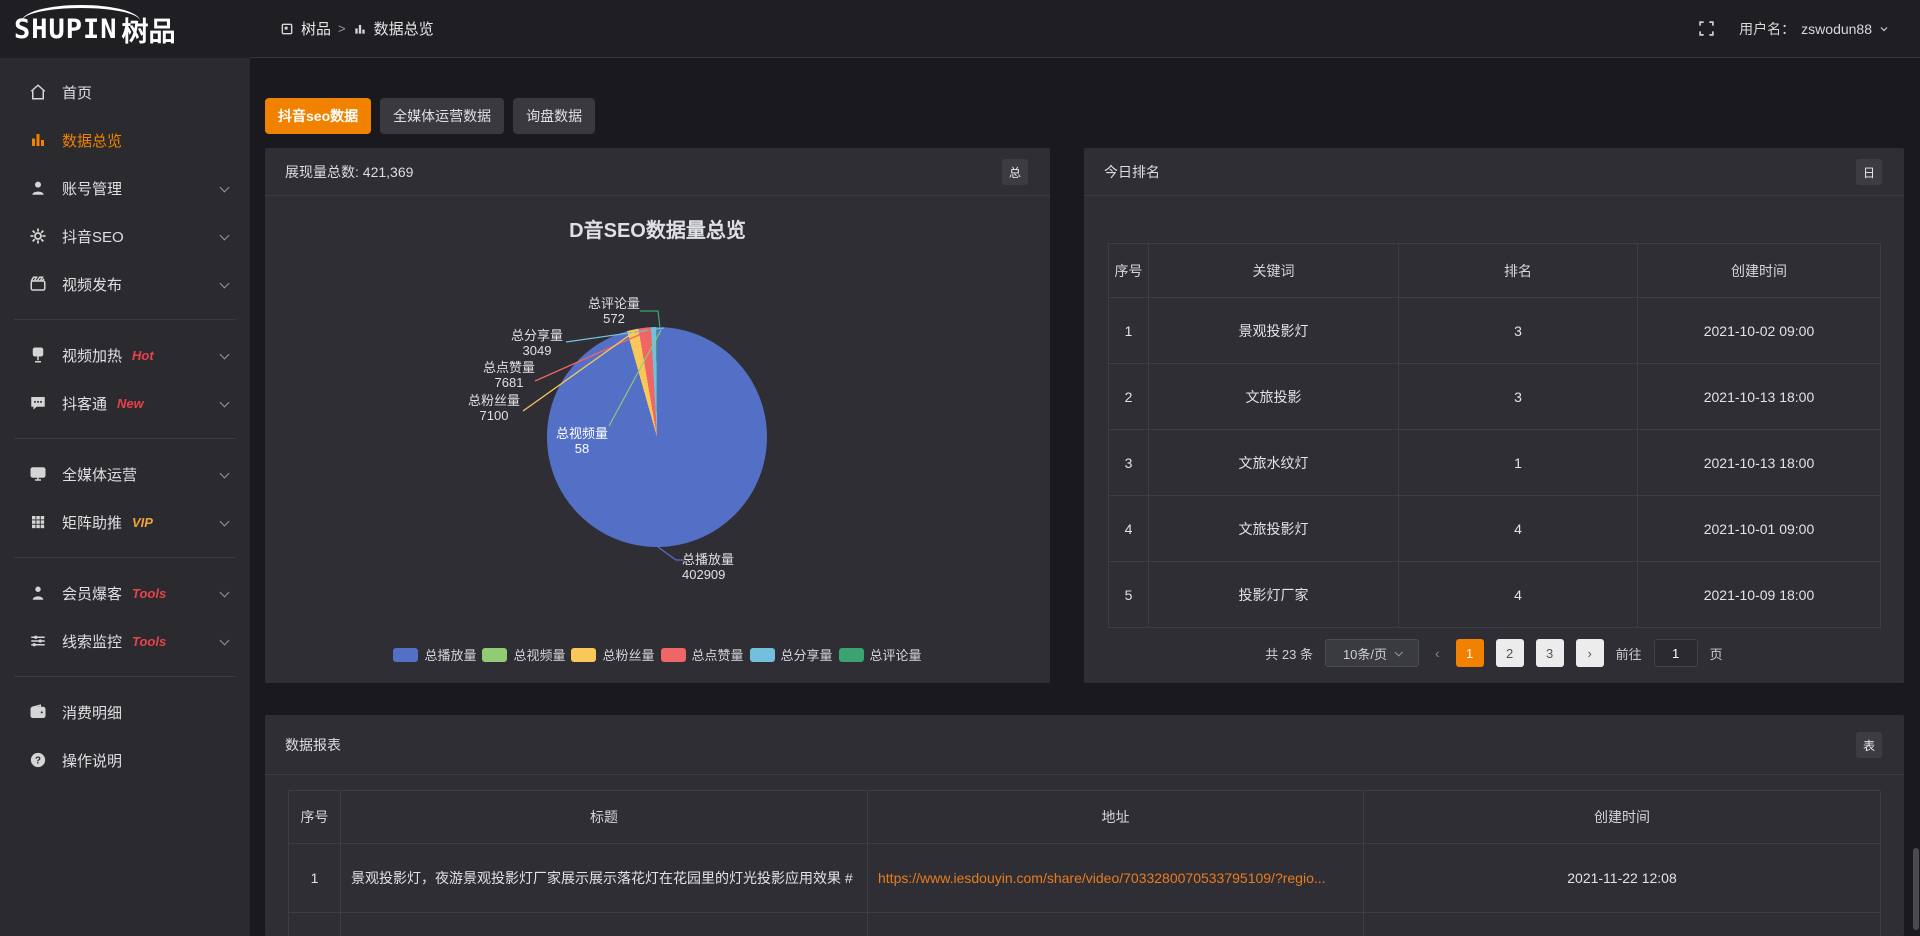  What do you see at coordinates (1675, 653) in the screenshot?
I see `goto-page-input` at bounding box center [1675, 653].